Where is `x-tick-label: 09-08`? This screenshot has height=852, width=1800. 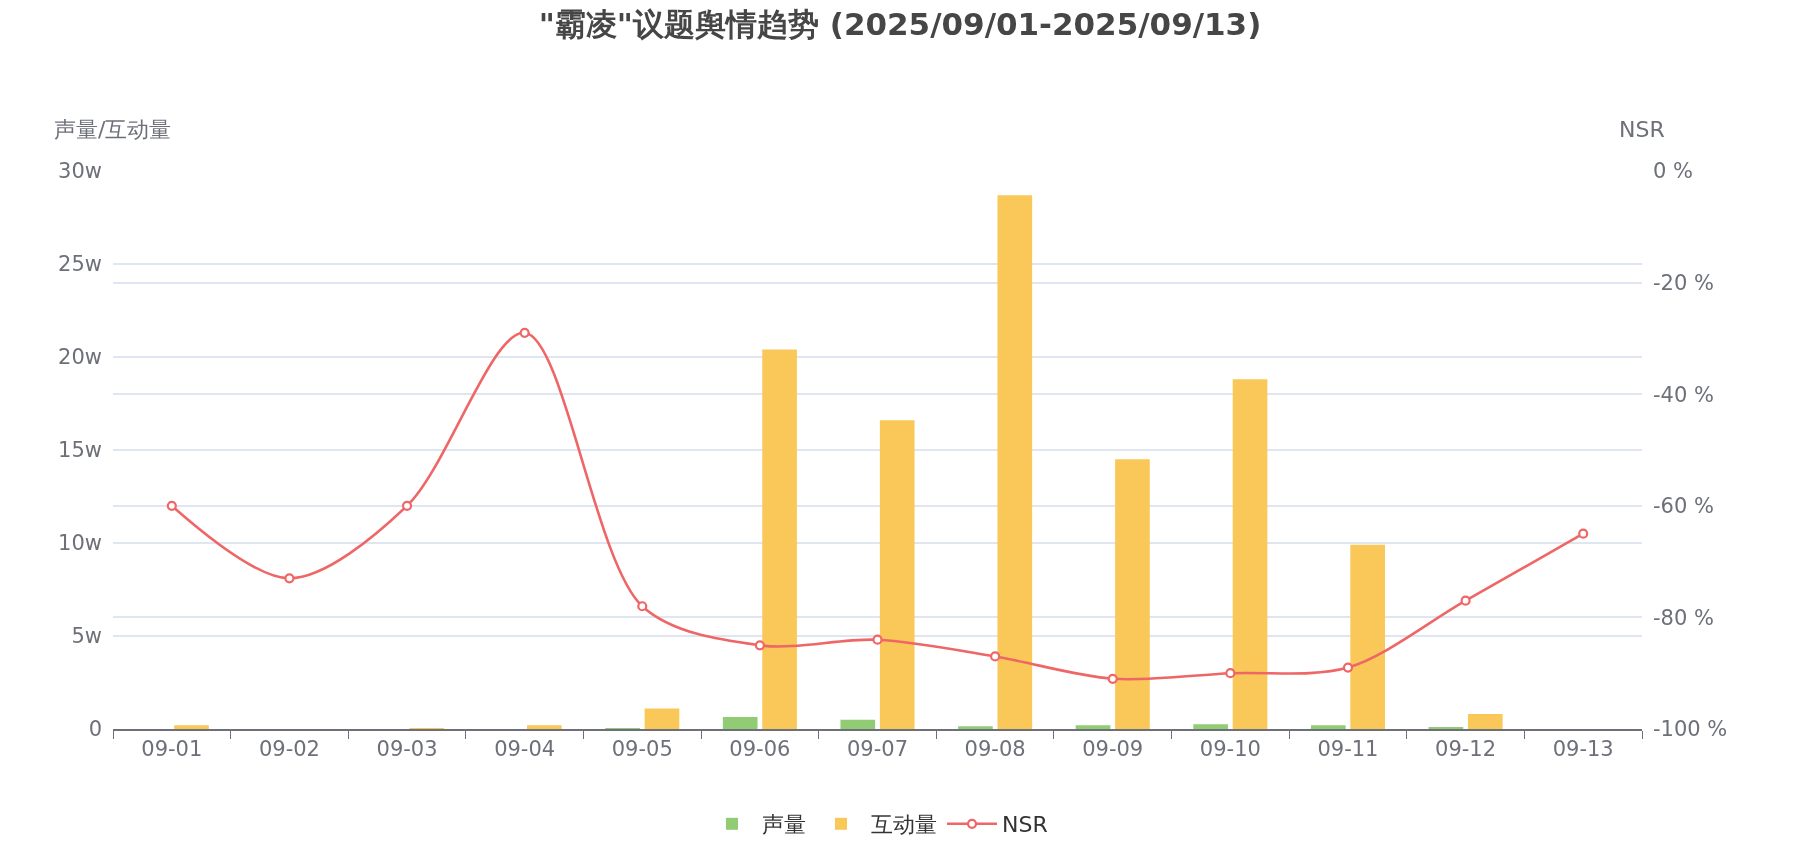 x-tick-label: 09-08 is located at coordinates (995, 748).